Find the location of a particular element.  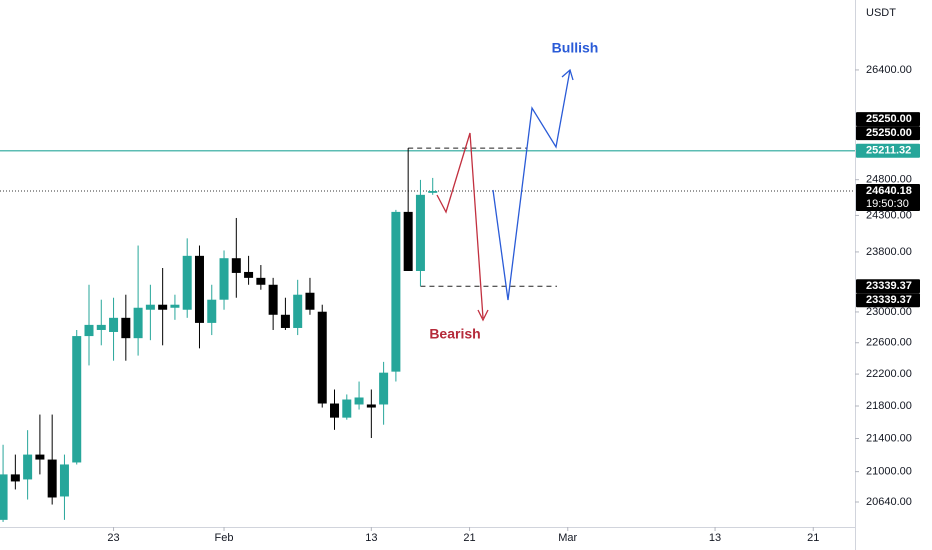

bearish-arrowhead is located at coordinates (483, 315).